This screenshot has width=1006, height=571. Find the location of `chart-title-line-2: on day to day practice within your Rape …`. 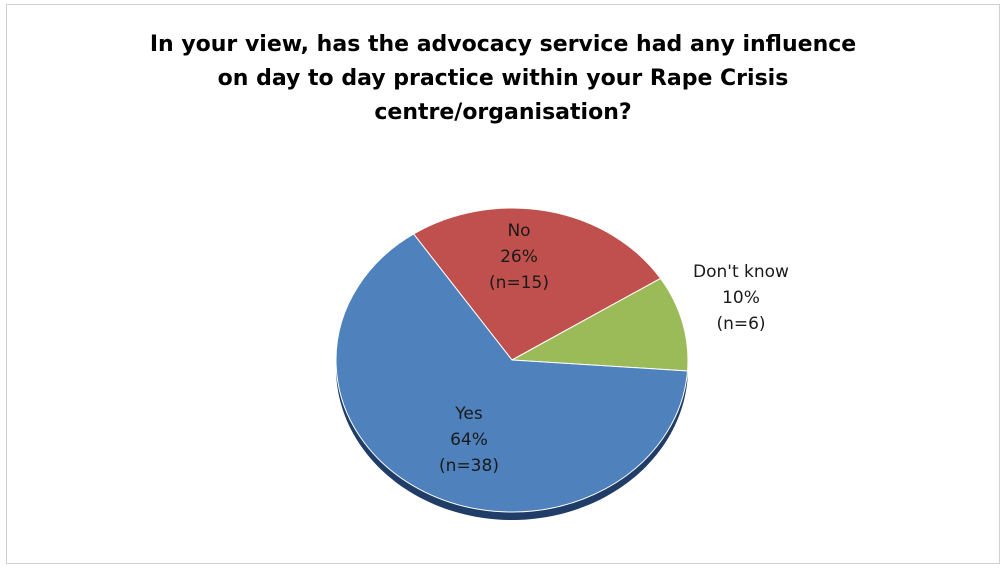

chart-title-line-2: on day to day practice within your Rape … is located at coordinates (503, 78).